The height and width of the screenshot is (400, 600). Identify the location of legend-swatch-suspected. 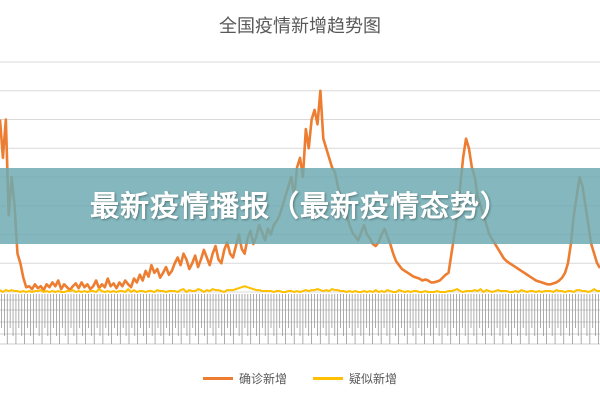
(328, 378).